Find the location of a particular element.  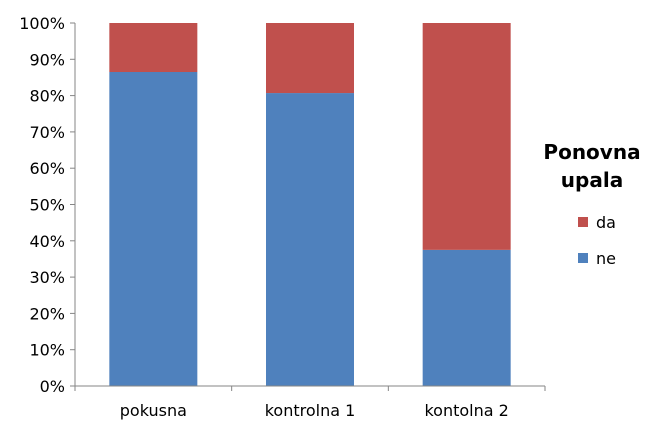

legend-item-ne: ne is located at coordinates (597, 258).